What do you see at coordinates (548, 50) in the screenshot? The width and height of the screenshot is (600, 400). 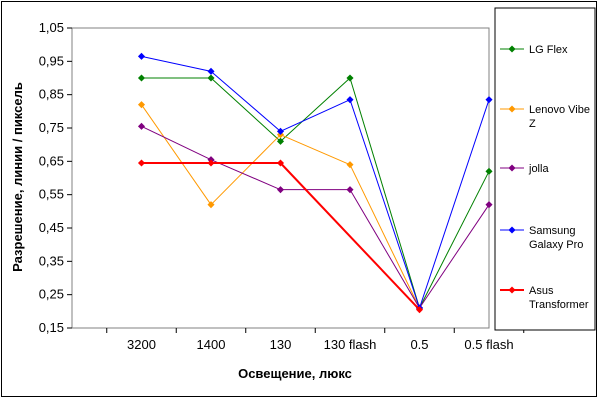 I see `legend-label: LG Flex` at bounding box center [548, 50].